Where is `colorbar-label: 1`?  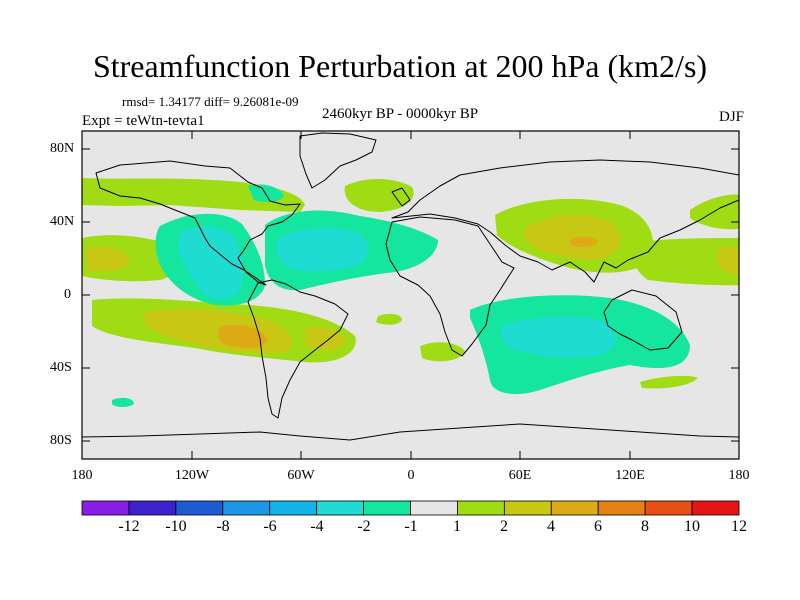 colorbar-label: 1 is located at coordinates (457, 526).